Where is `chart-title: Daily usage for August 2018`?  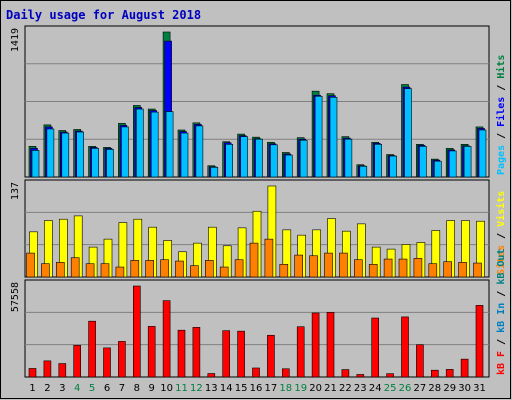
chart-title: Daily usage for August 2018 is located at coordinates (103, 15).